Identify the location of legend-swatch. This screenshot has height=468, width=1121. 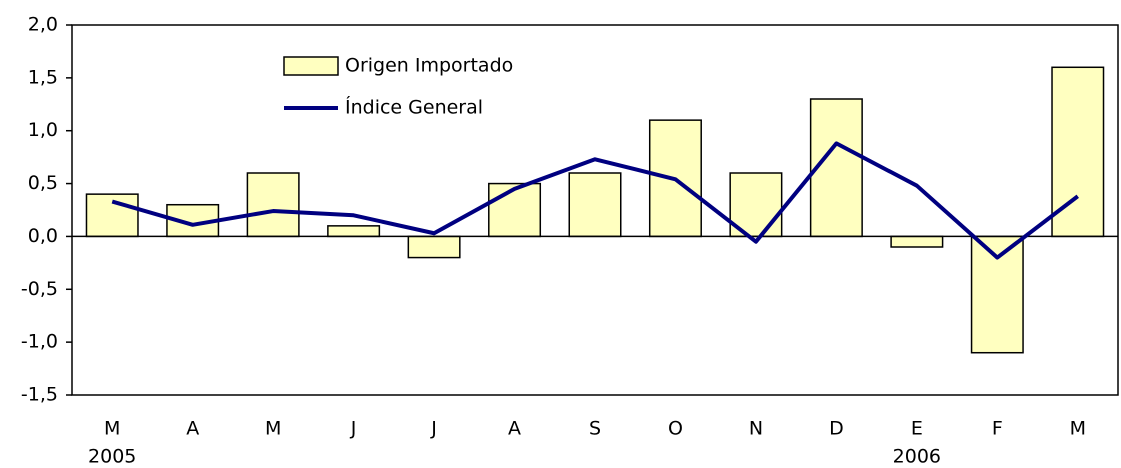
(311, 66).